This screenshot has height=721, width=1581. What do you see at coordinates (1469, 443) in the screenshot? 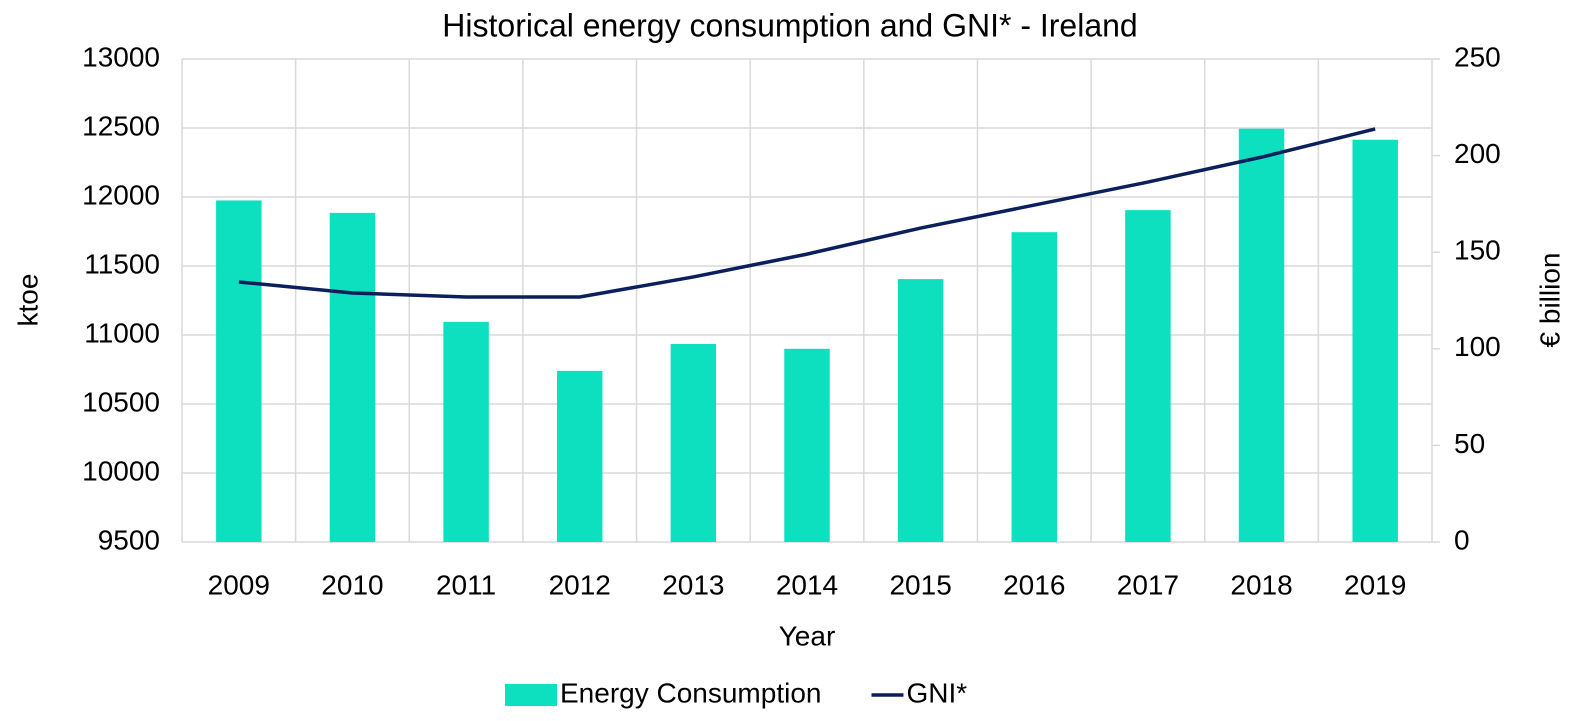
I see `y2-tick-label: 50` at bounding box center [1469, 443].